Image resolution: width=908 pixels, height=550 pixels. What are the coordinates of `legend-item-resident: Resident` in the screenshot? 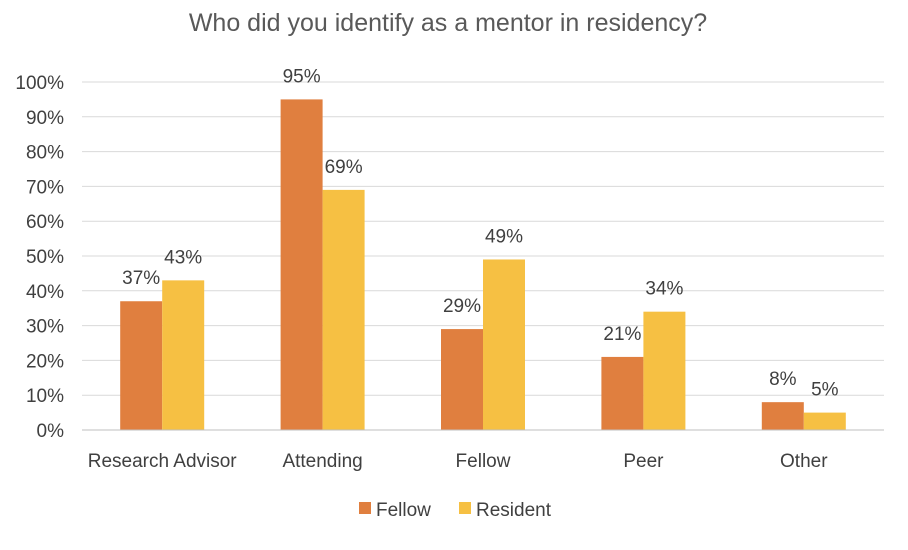 It's located at (505, 510).